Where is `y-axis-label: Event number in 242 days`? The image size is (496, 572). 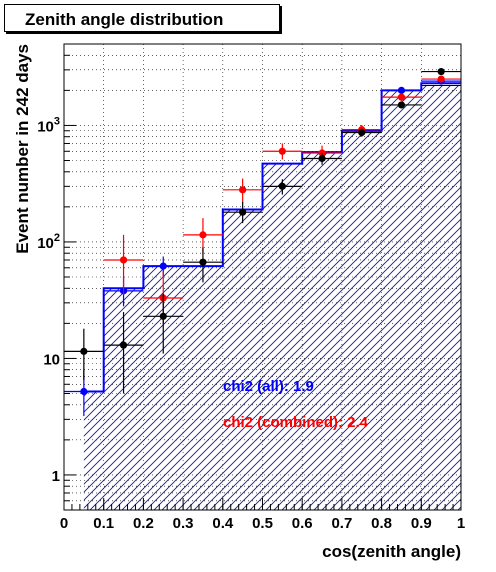
y-axis-label: Event number in 242 days is located at coordinates (22, 149).